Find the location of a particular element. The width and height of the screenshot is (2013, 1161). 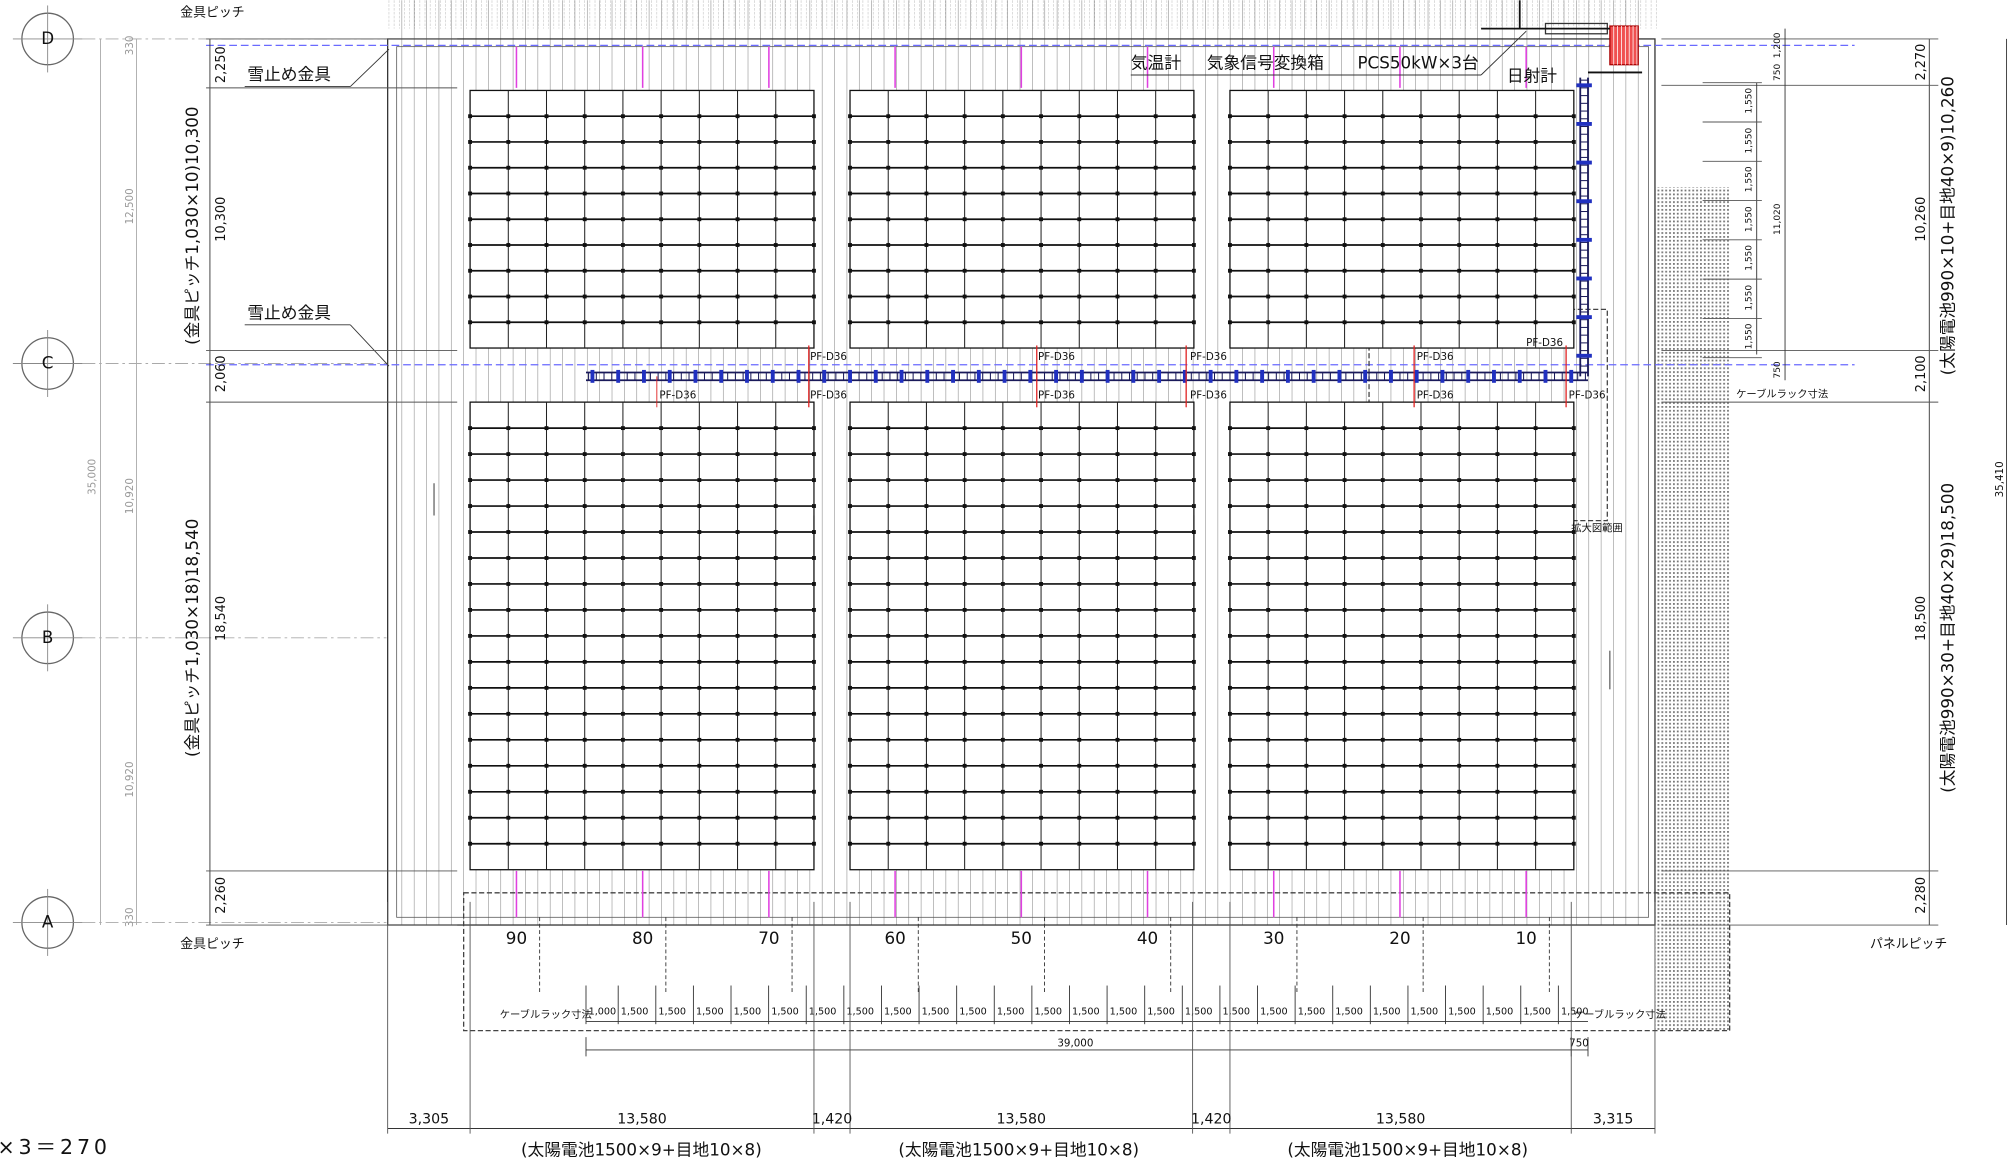

string-number: 40 is located at coordinates (1147, 938).